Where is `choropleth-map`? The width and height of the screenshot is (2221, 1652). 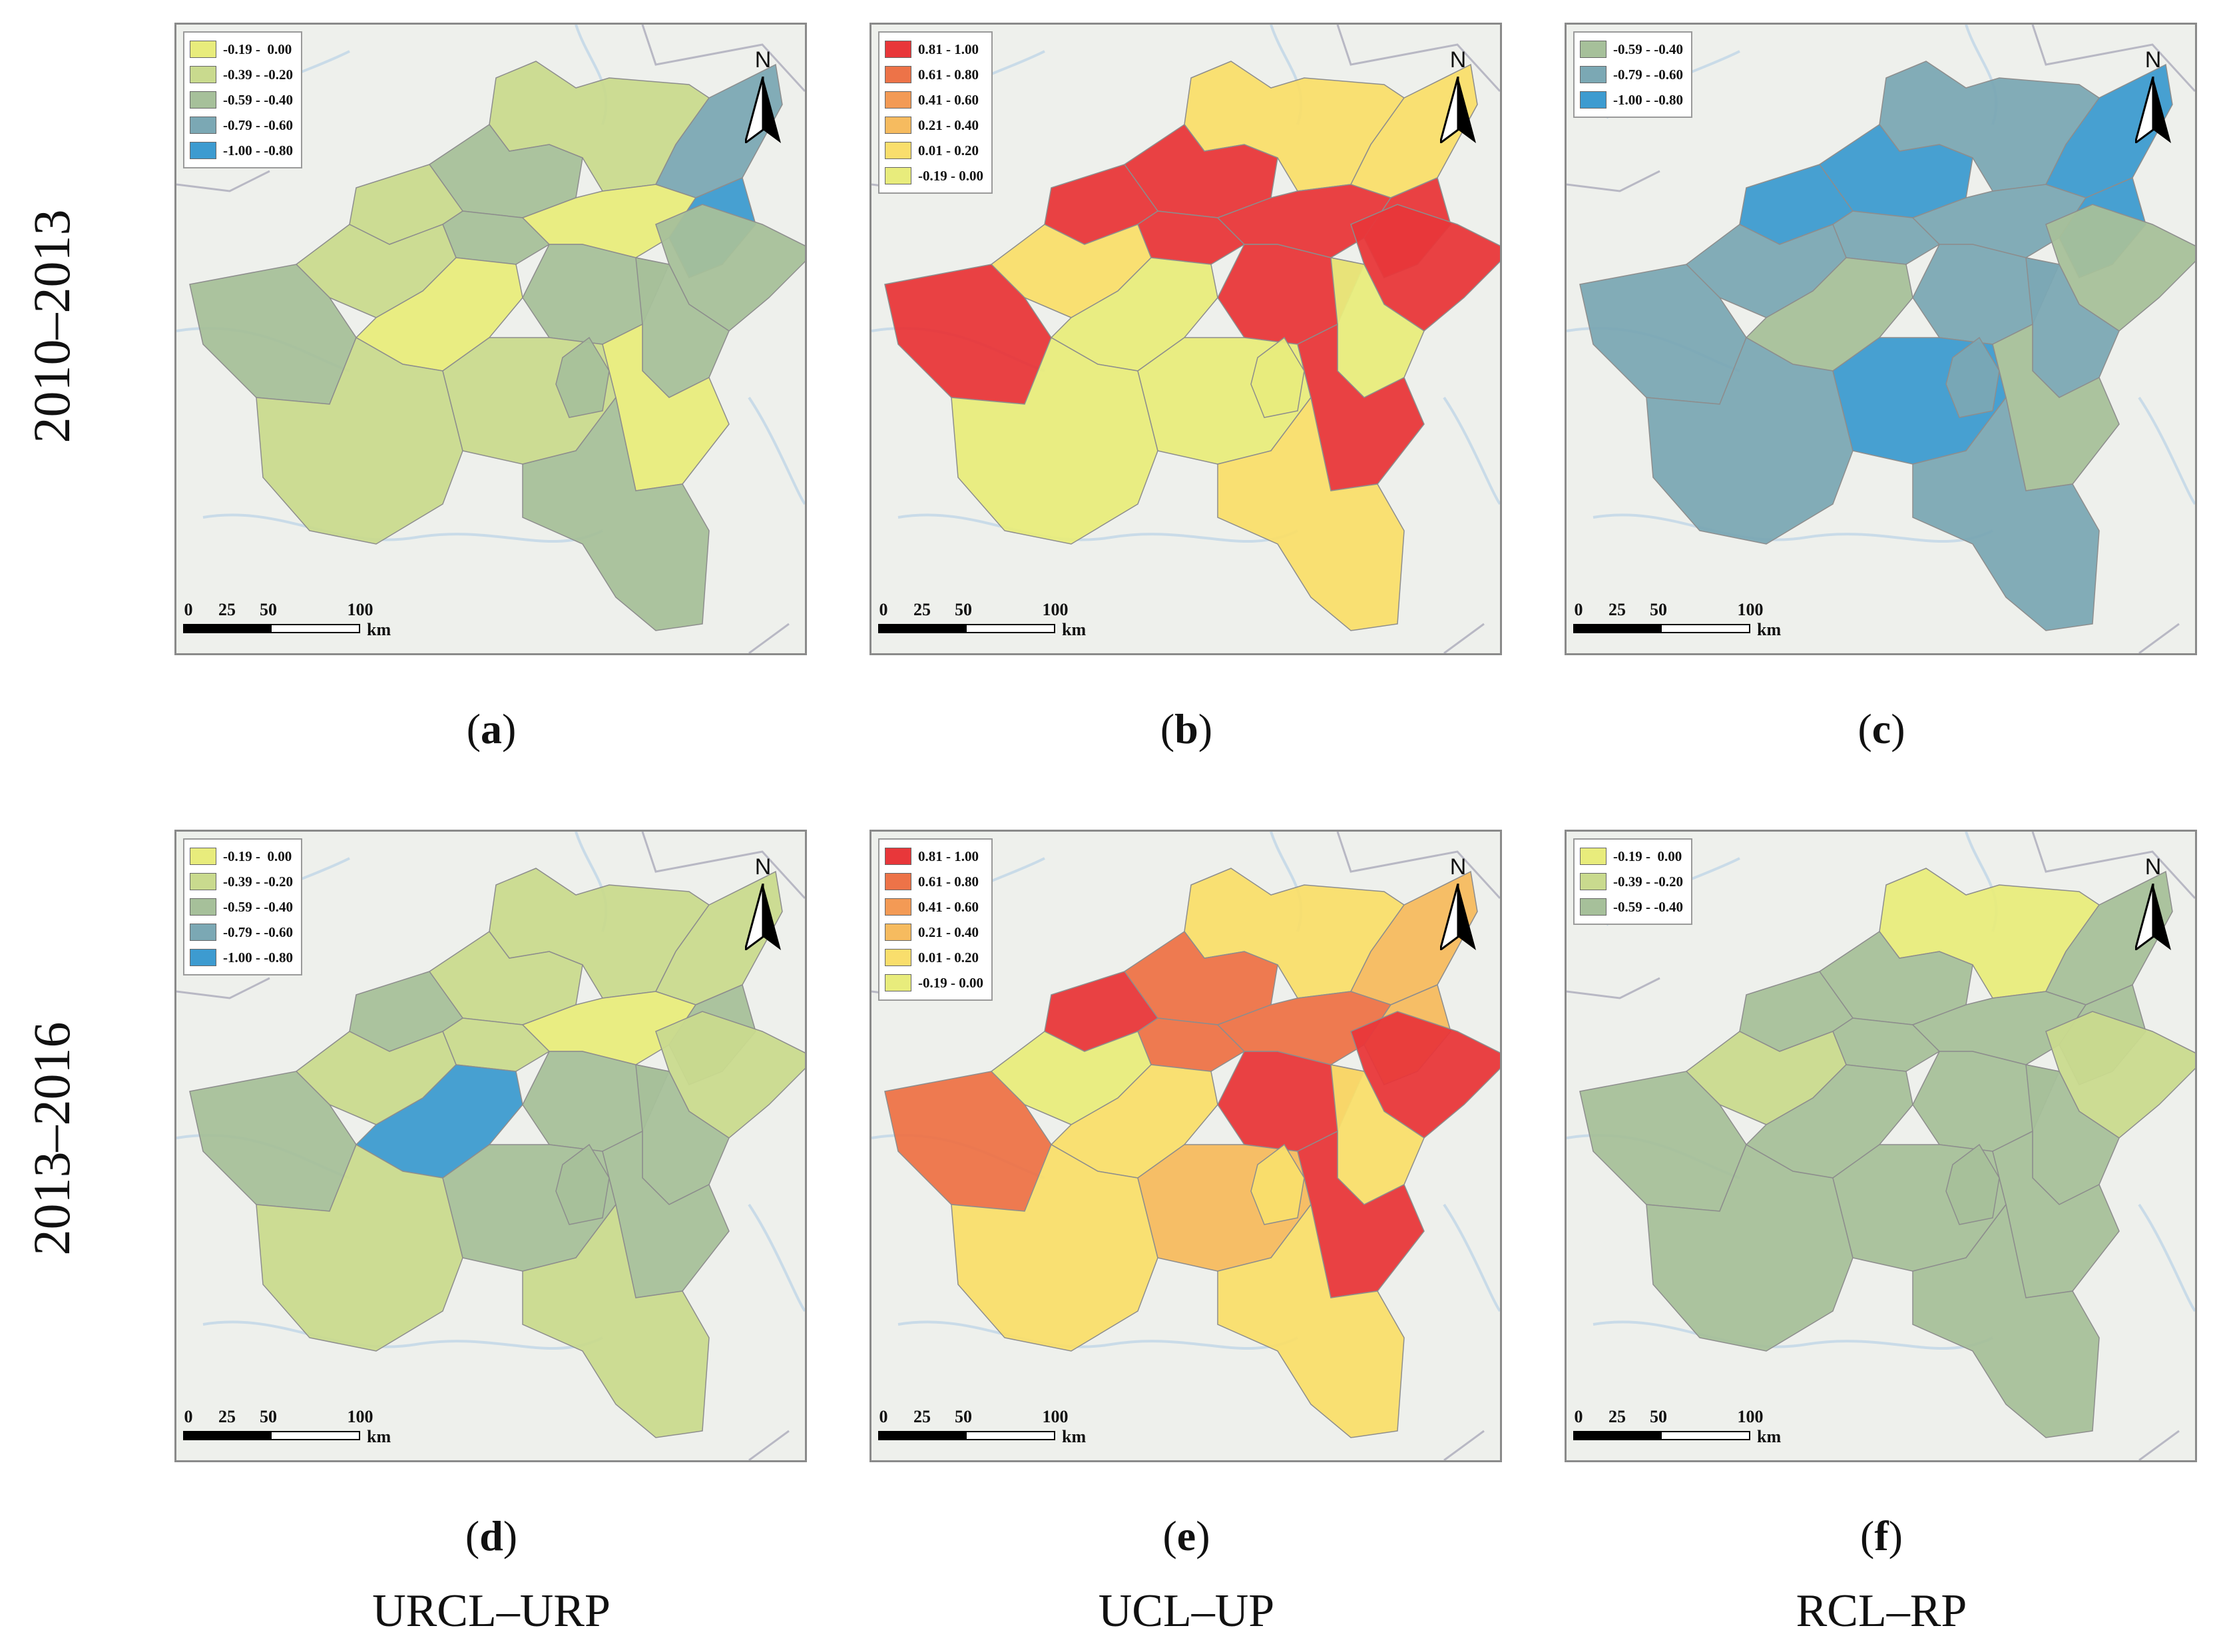 choropleth-map is located at coordinates (491, 1146).